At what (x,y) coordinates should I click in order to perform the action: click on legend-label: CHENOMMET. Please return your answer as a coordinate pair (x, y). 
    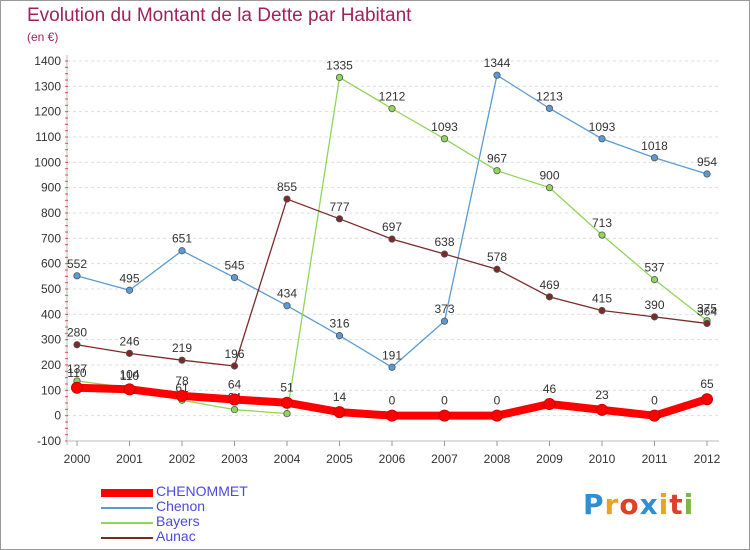
    Looking at the image, I should click on (202, 491).